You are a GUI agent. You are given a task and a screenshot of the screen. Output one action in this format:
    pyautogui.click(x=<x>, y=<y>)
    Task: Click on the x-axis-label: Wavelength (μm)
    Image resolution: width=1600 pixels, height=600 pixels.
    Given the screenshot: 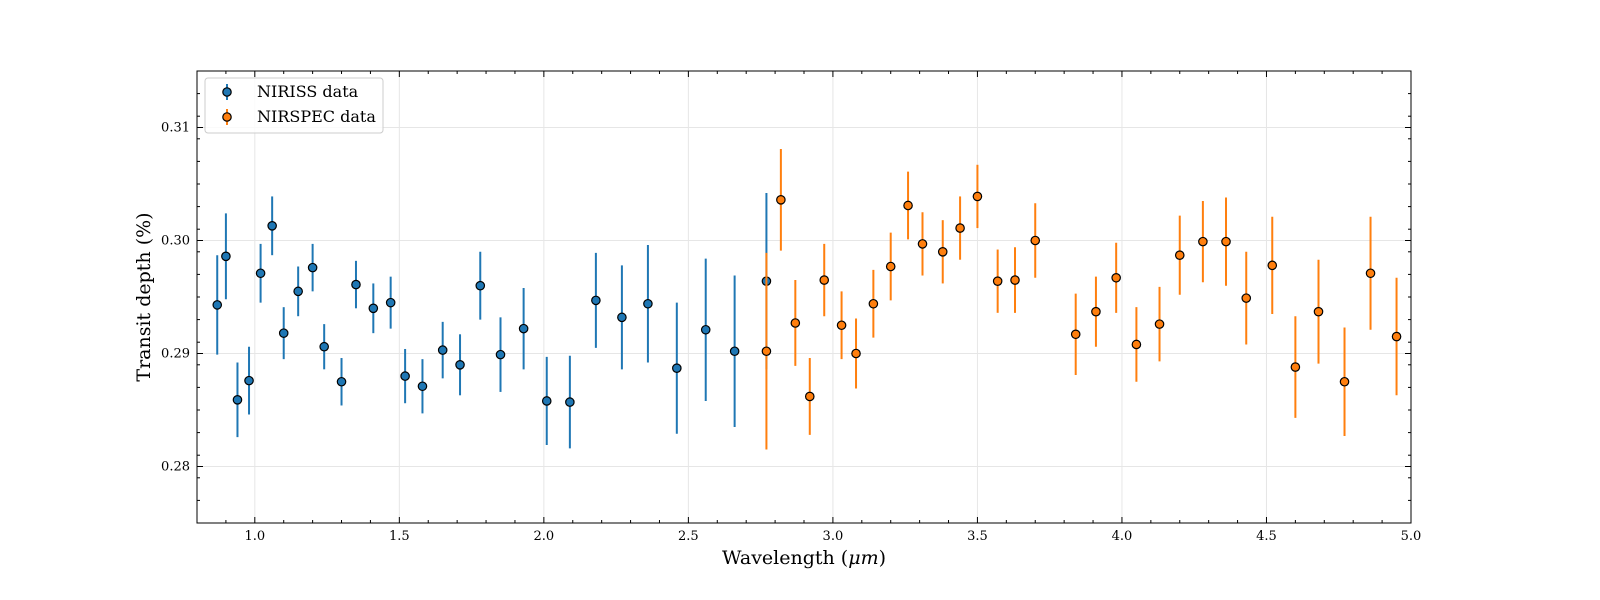 What is the action you would take?
    pyautogui.click(x=804, y=558)
    